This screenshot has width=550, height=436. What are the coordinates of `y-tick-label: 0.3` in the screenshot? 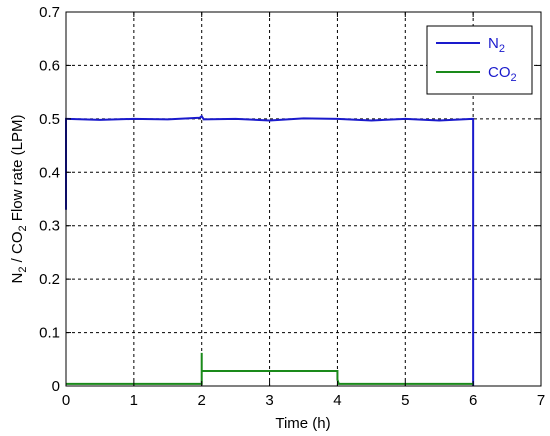 It's located at (49, 226).